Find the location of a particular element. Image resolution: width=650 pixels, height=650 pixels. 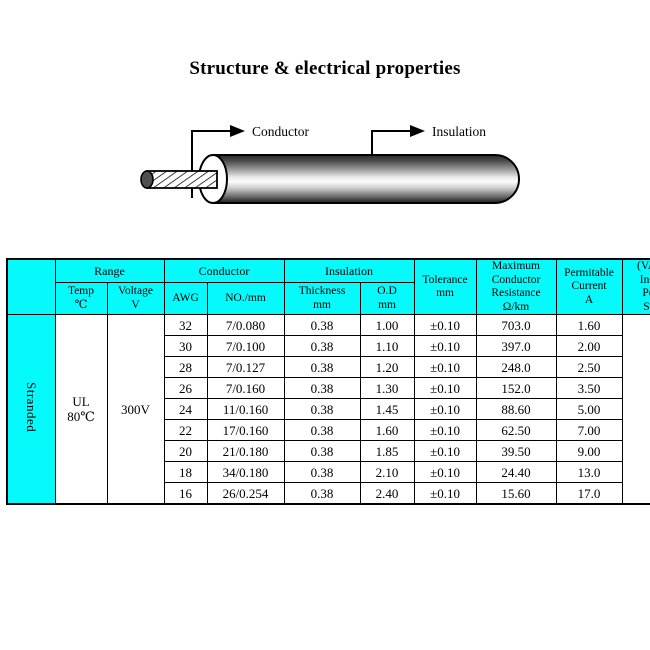

table-row: 24 11/0.160 0.38 1.45 ±0.10 88.60 5.00 is located at coordinates (328, 409).